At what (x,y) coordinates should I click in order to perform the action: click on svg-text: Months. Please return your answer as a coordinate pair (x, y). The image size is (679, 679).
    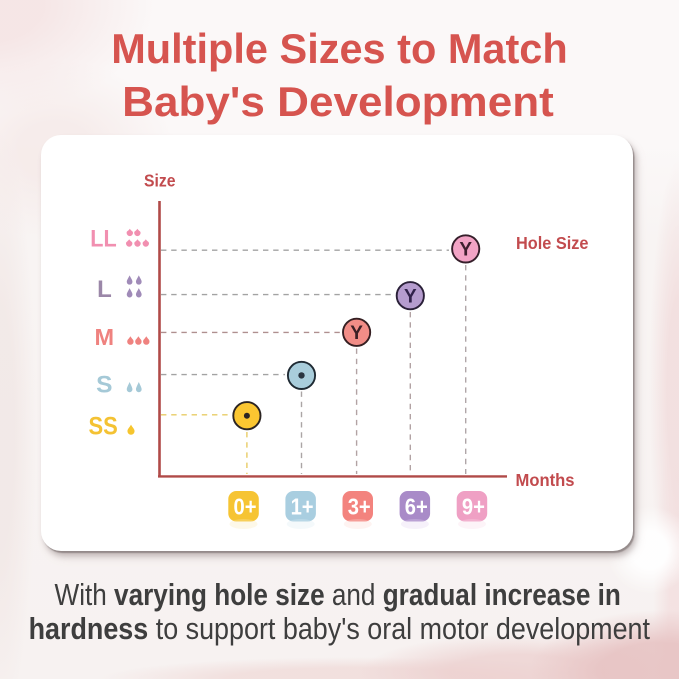
    Looking at the image, I should click on (545, 480).